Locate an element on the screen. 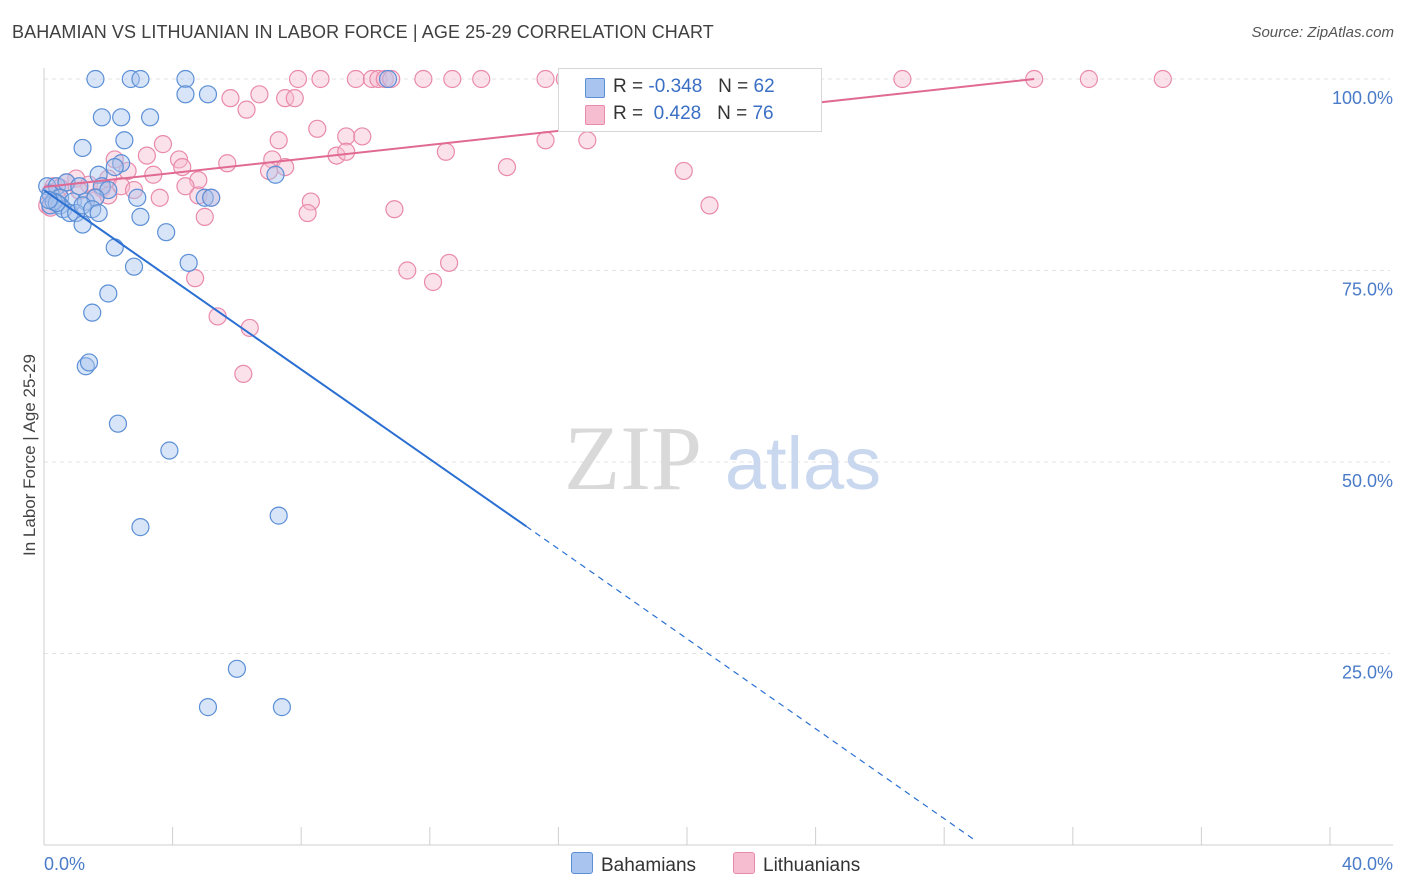  lithuanians-label: Lithuanians is located at coordinates (812, 865).